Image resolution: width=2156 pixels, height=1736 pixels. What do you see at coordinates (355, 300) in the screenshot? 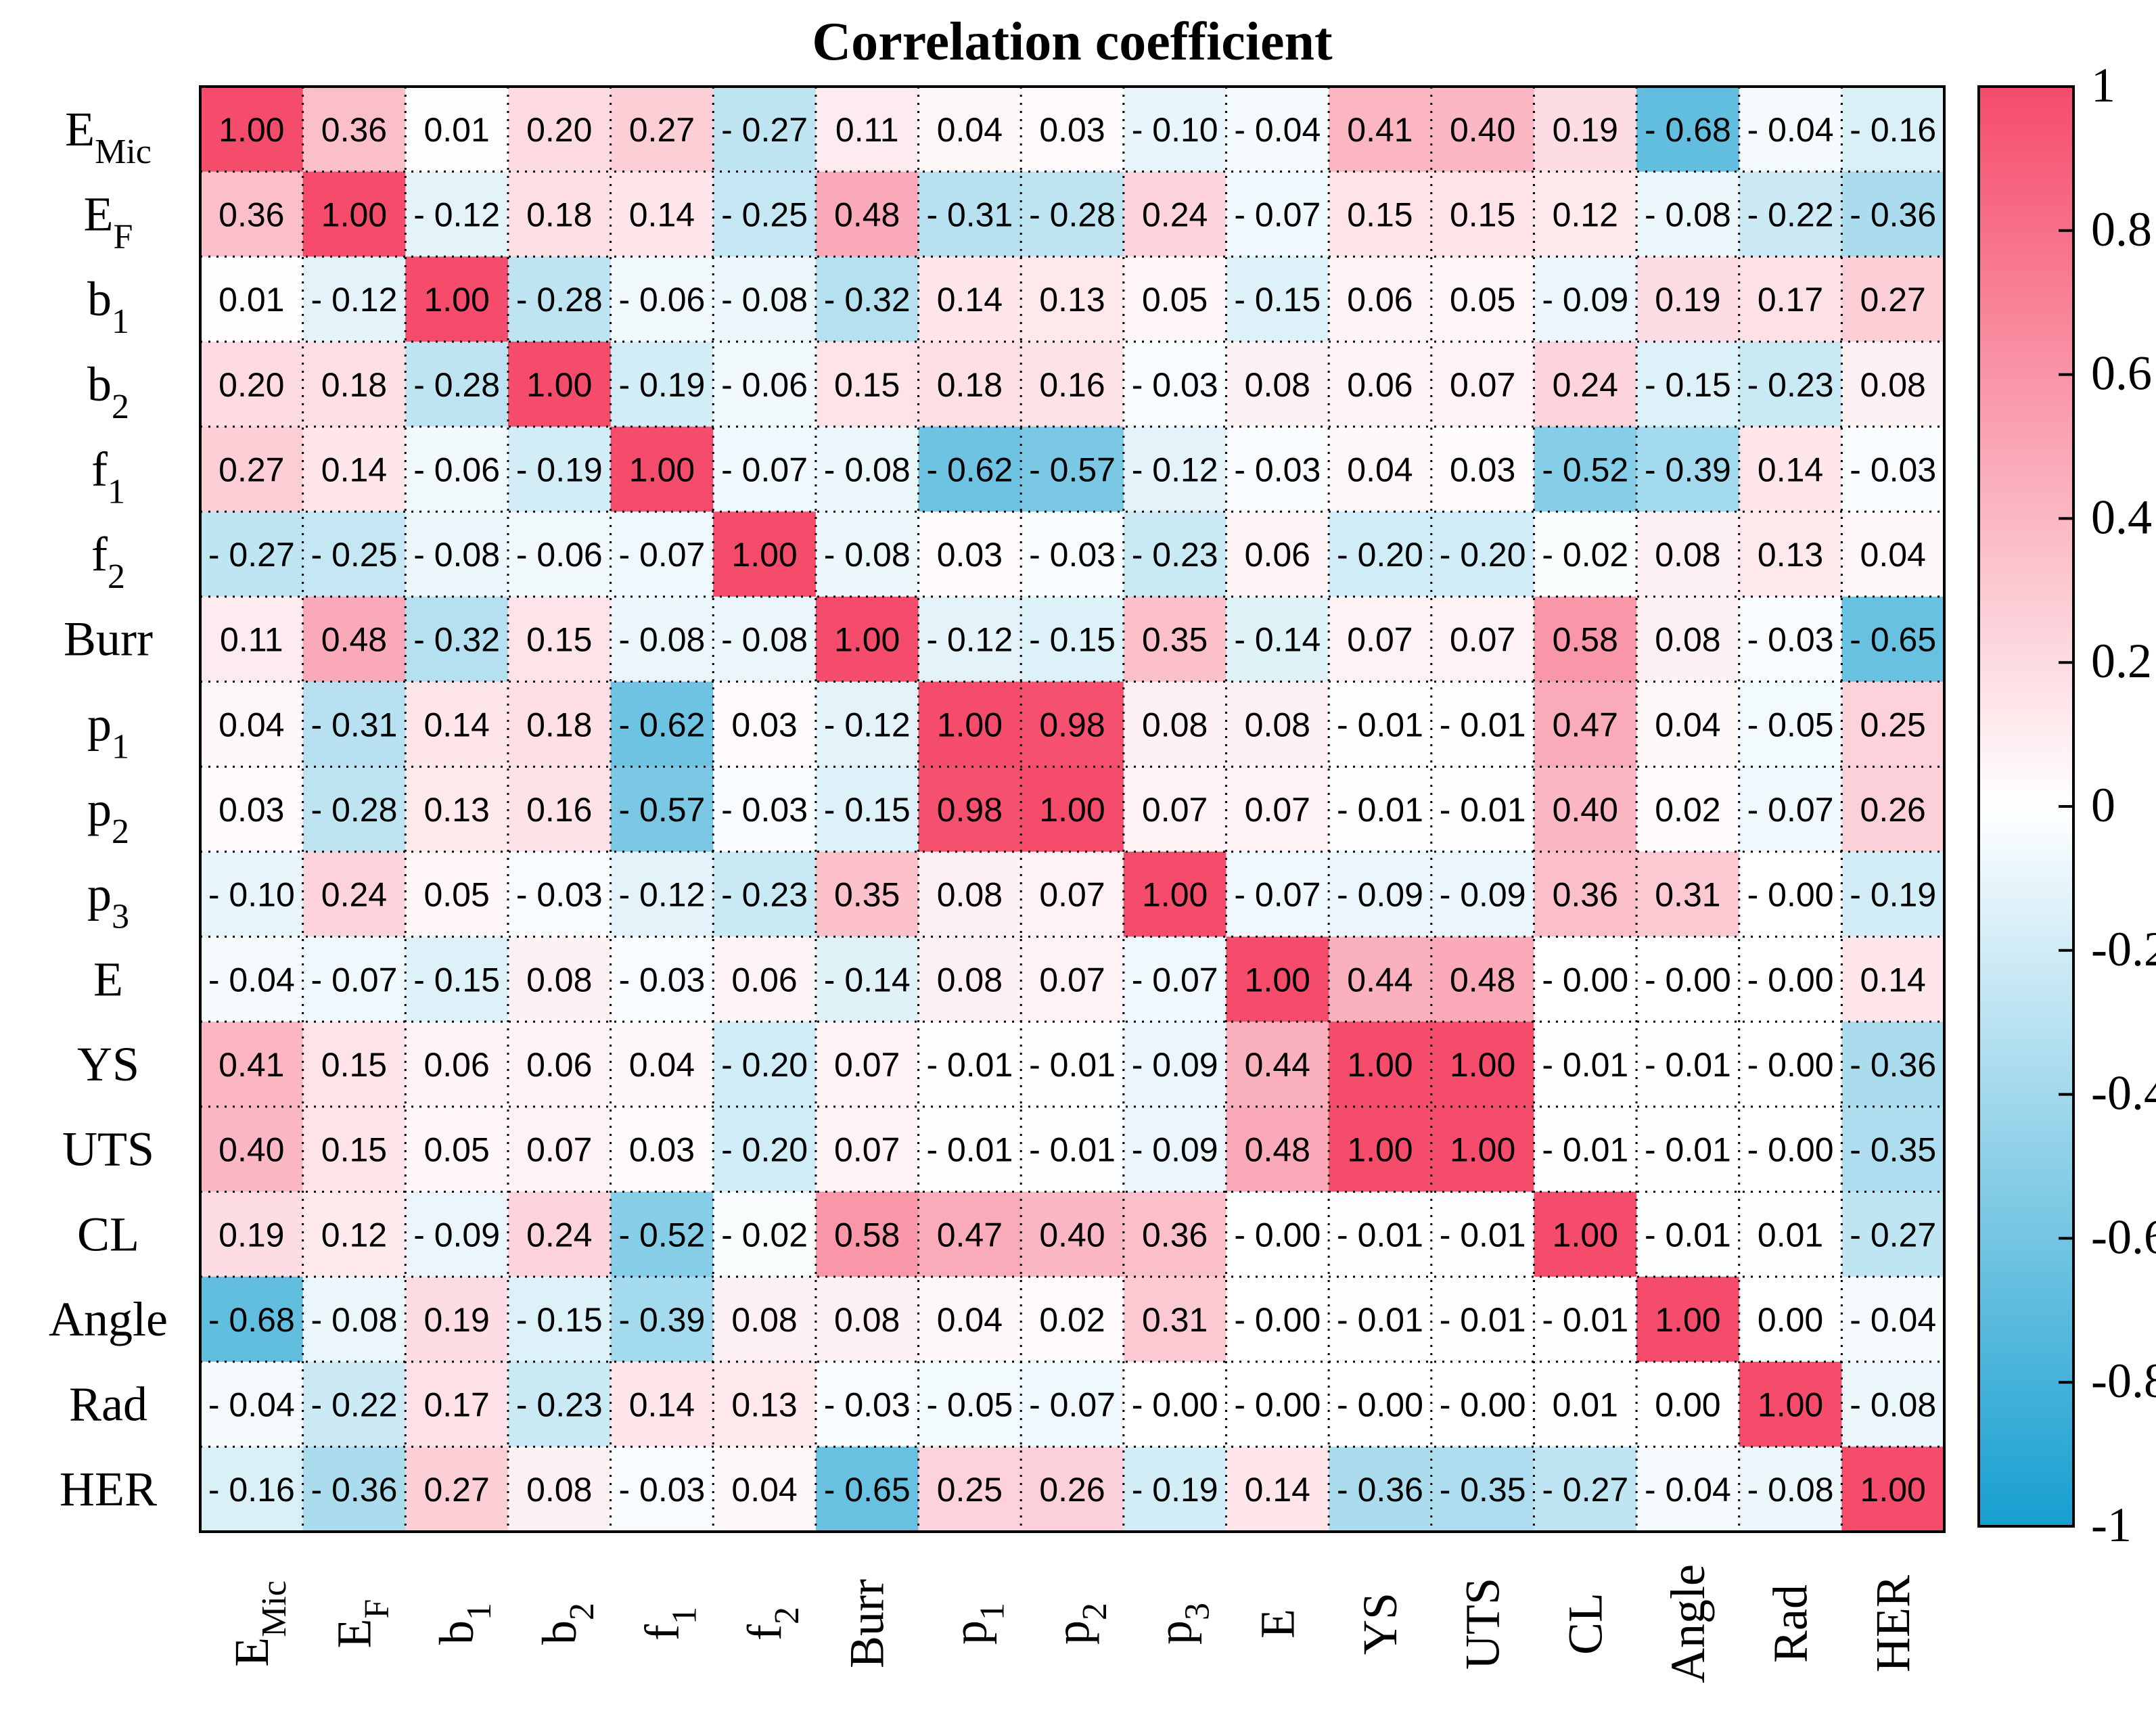
I see `cell-value-label: - 0.12` at bounding box center [355, 300].